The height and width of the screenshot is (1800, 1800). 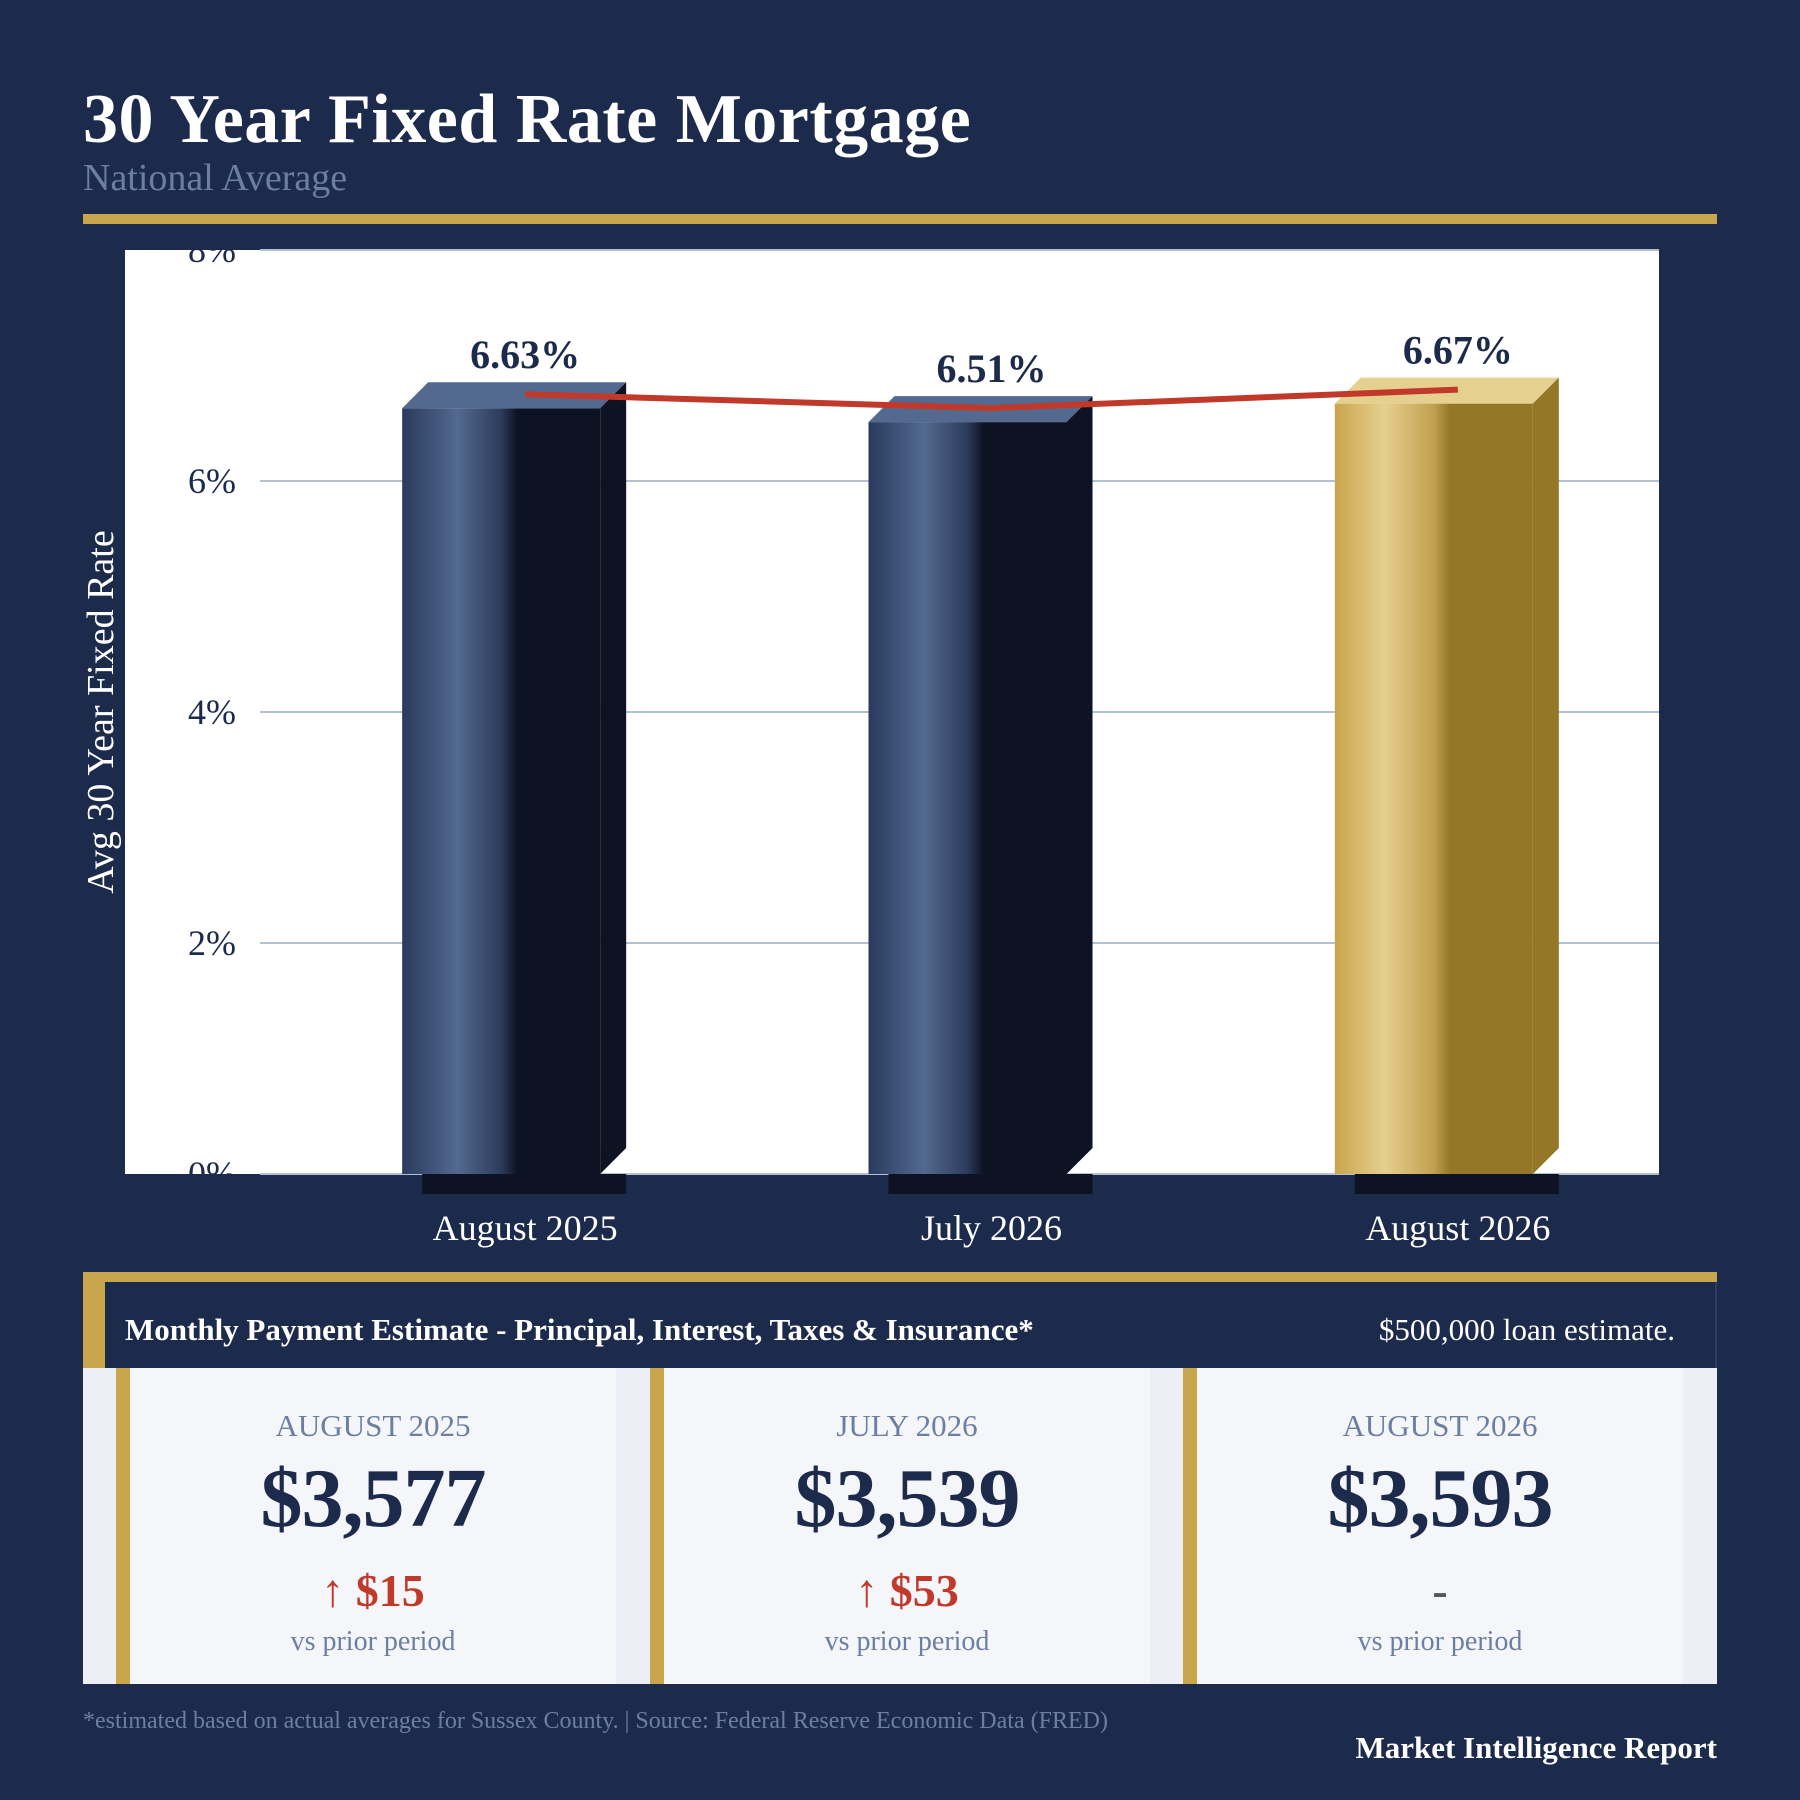 I want to click on panel-header-accent, so click(x=94, y=1325).